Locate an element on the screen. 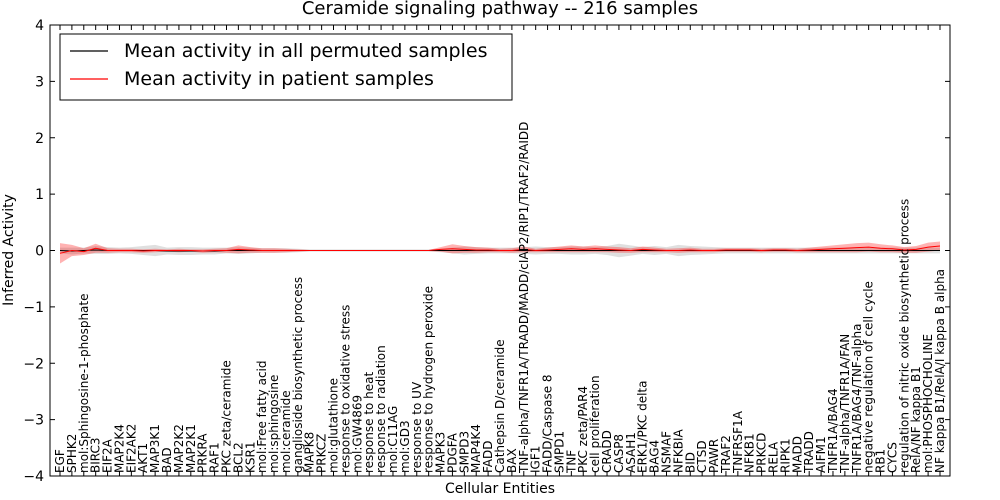  x-tick-label: FADD/Caspase 8 is located at coordinates (548, 423).